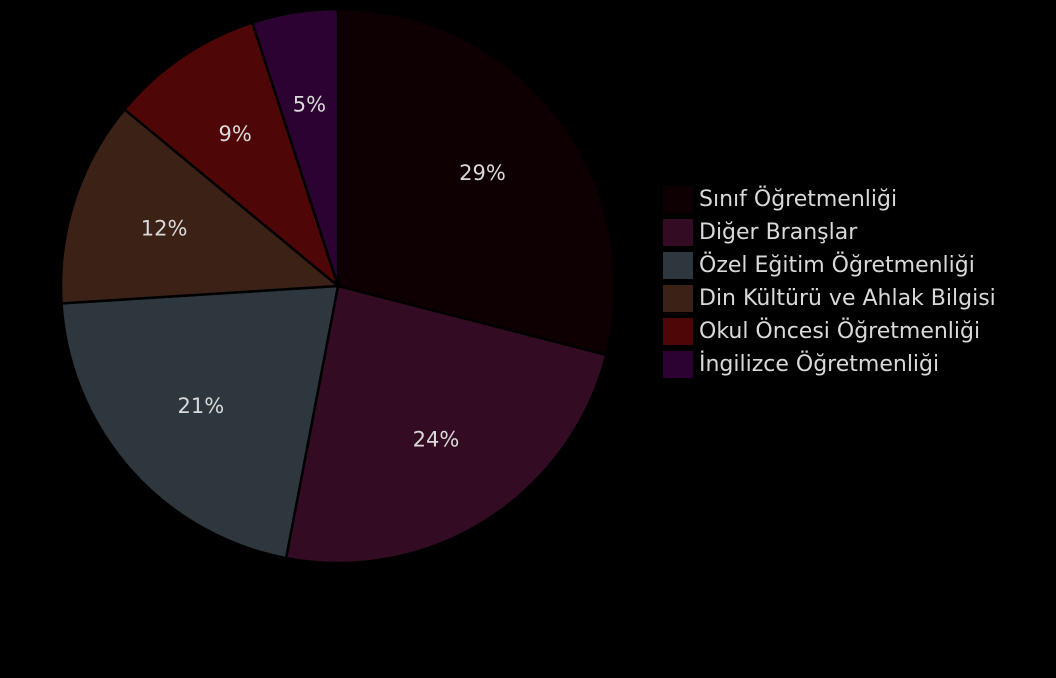 Image resolution: width=1056 pixels, height=678 pixels. Describe the element at coordinates (837, 265) in the screenshot. I see `legend-label: Özel Eğitim Öğretmenliği` at that location.